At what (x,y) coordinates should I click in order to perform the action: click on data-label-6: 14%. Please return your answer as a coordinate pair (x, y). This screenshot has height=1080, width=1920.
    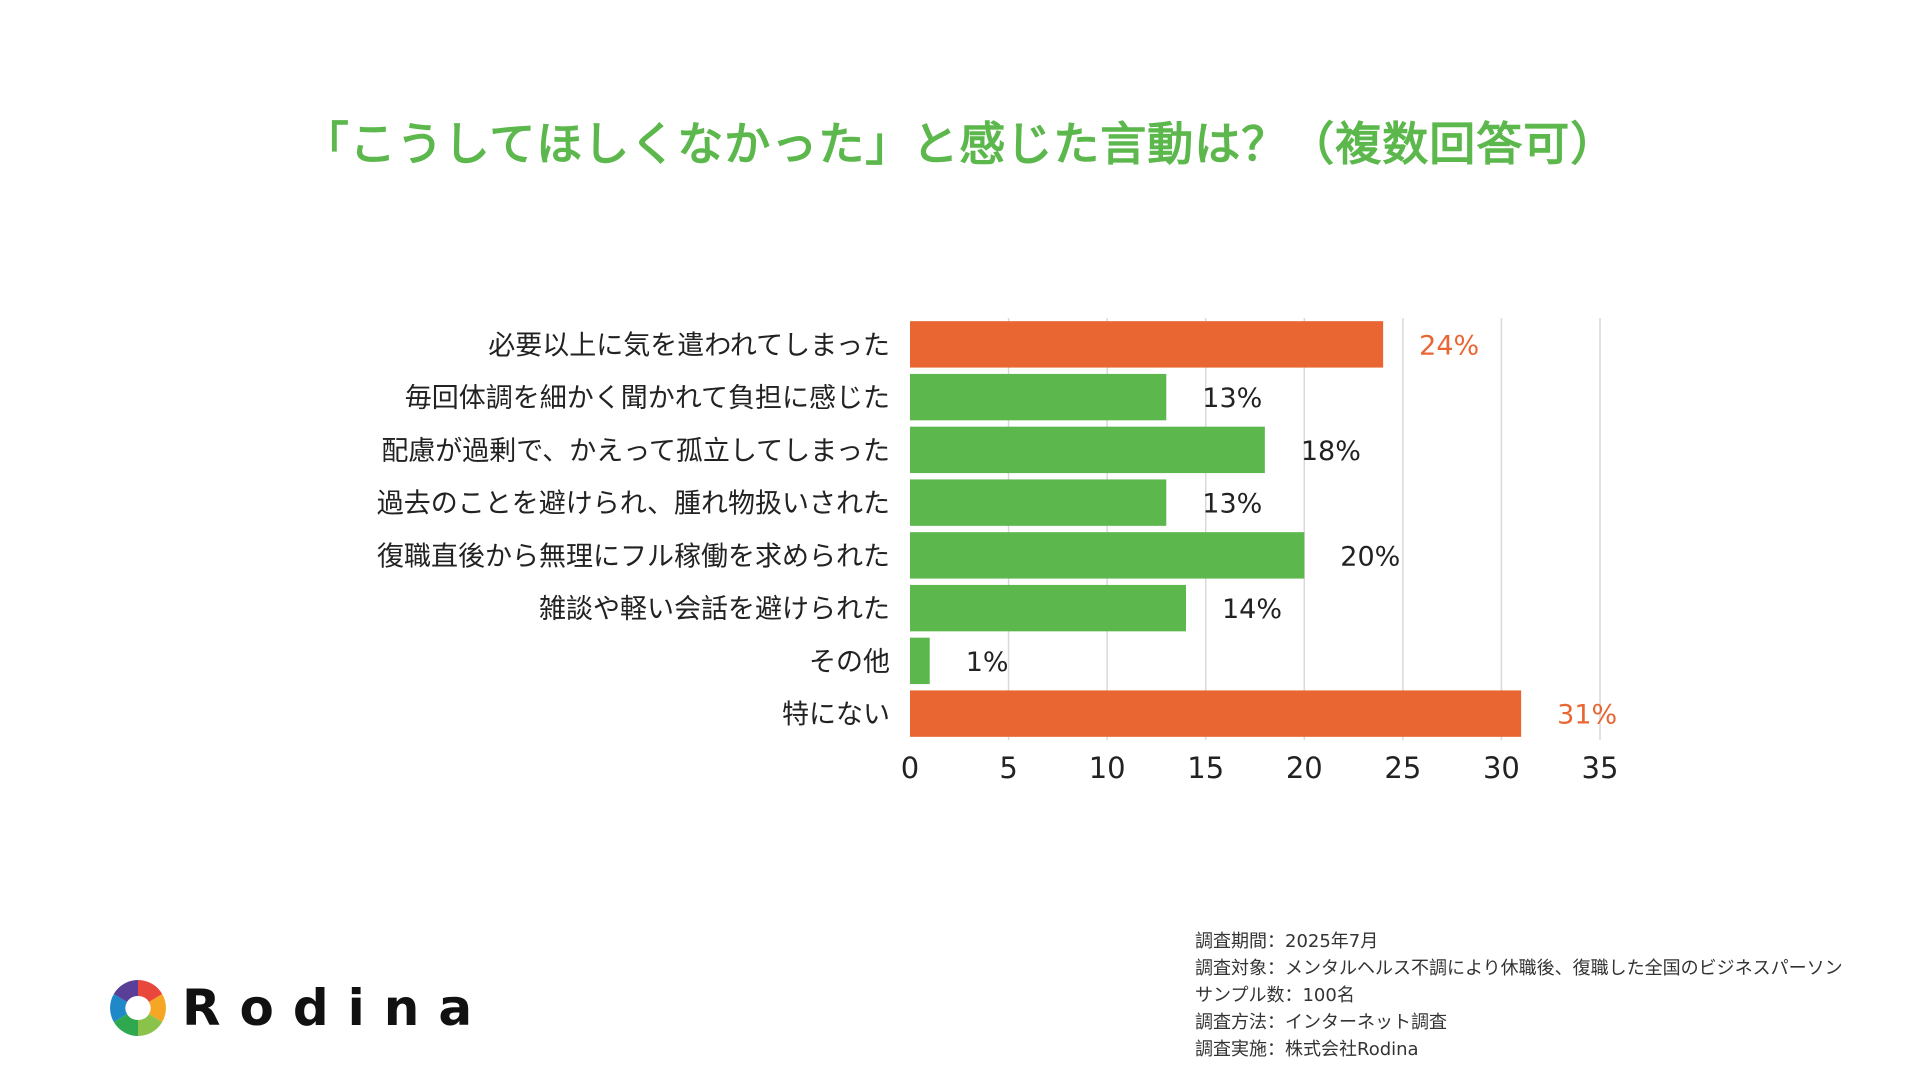
    Looking at the image, I should click on (1252, 609).